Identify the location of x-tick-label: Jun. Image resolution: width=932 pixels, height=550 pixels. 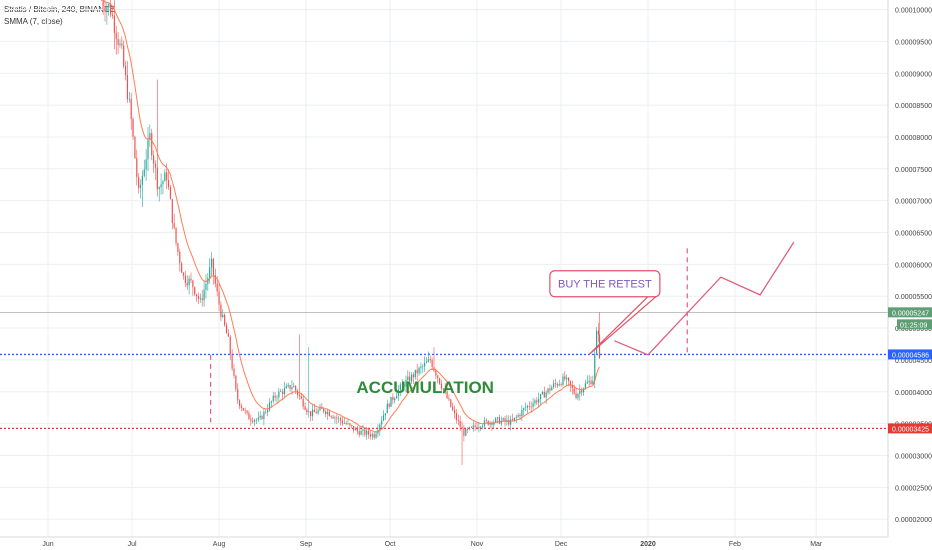
(47, 544).